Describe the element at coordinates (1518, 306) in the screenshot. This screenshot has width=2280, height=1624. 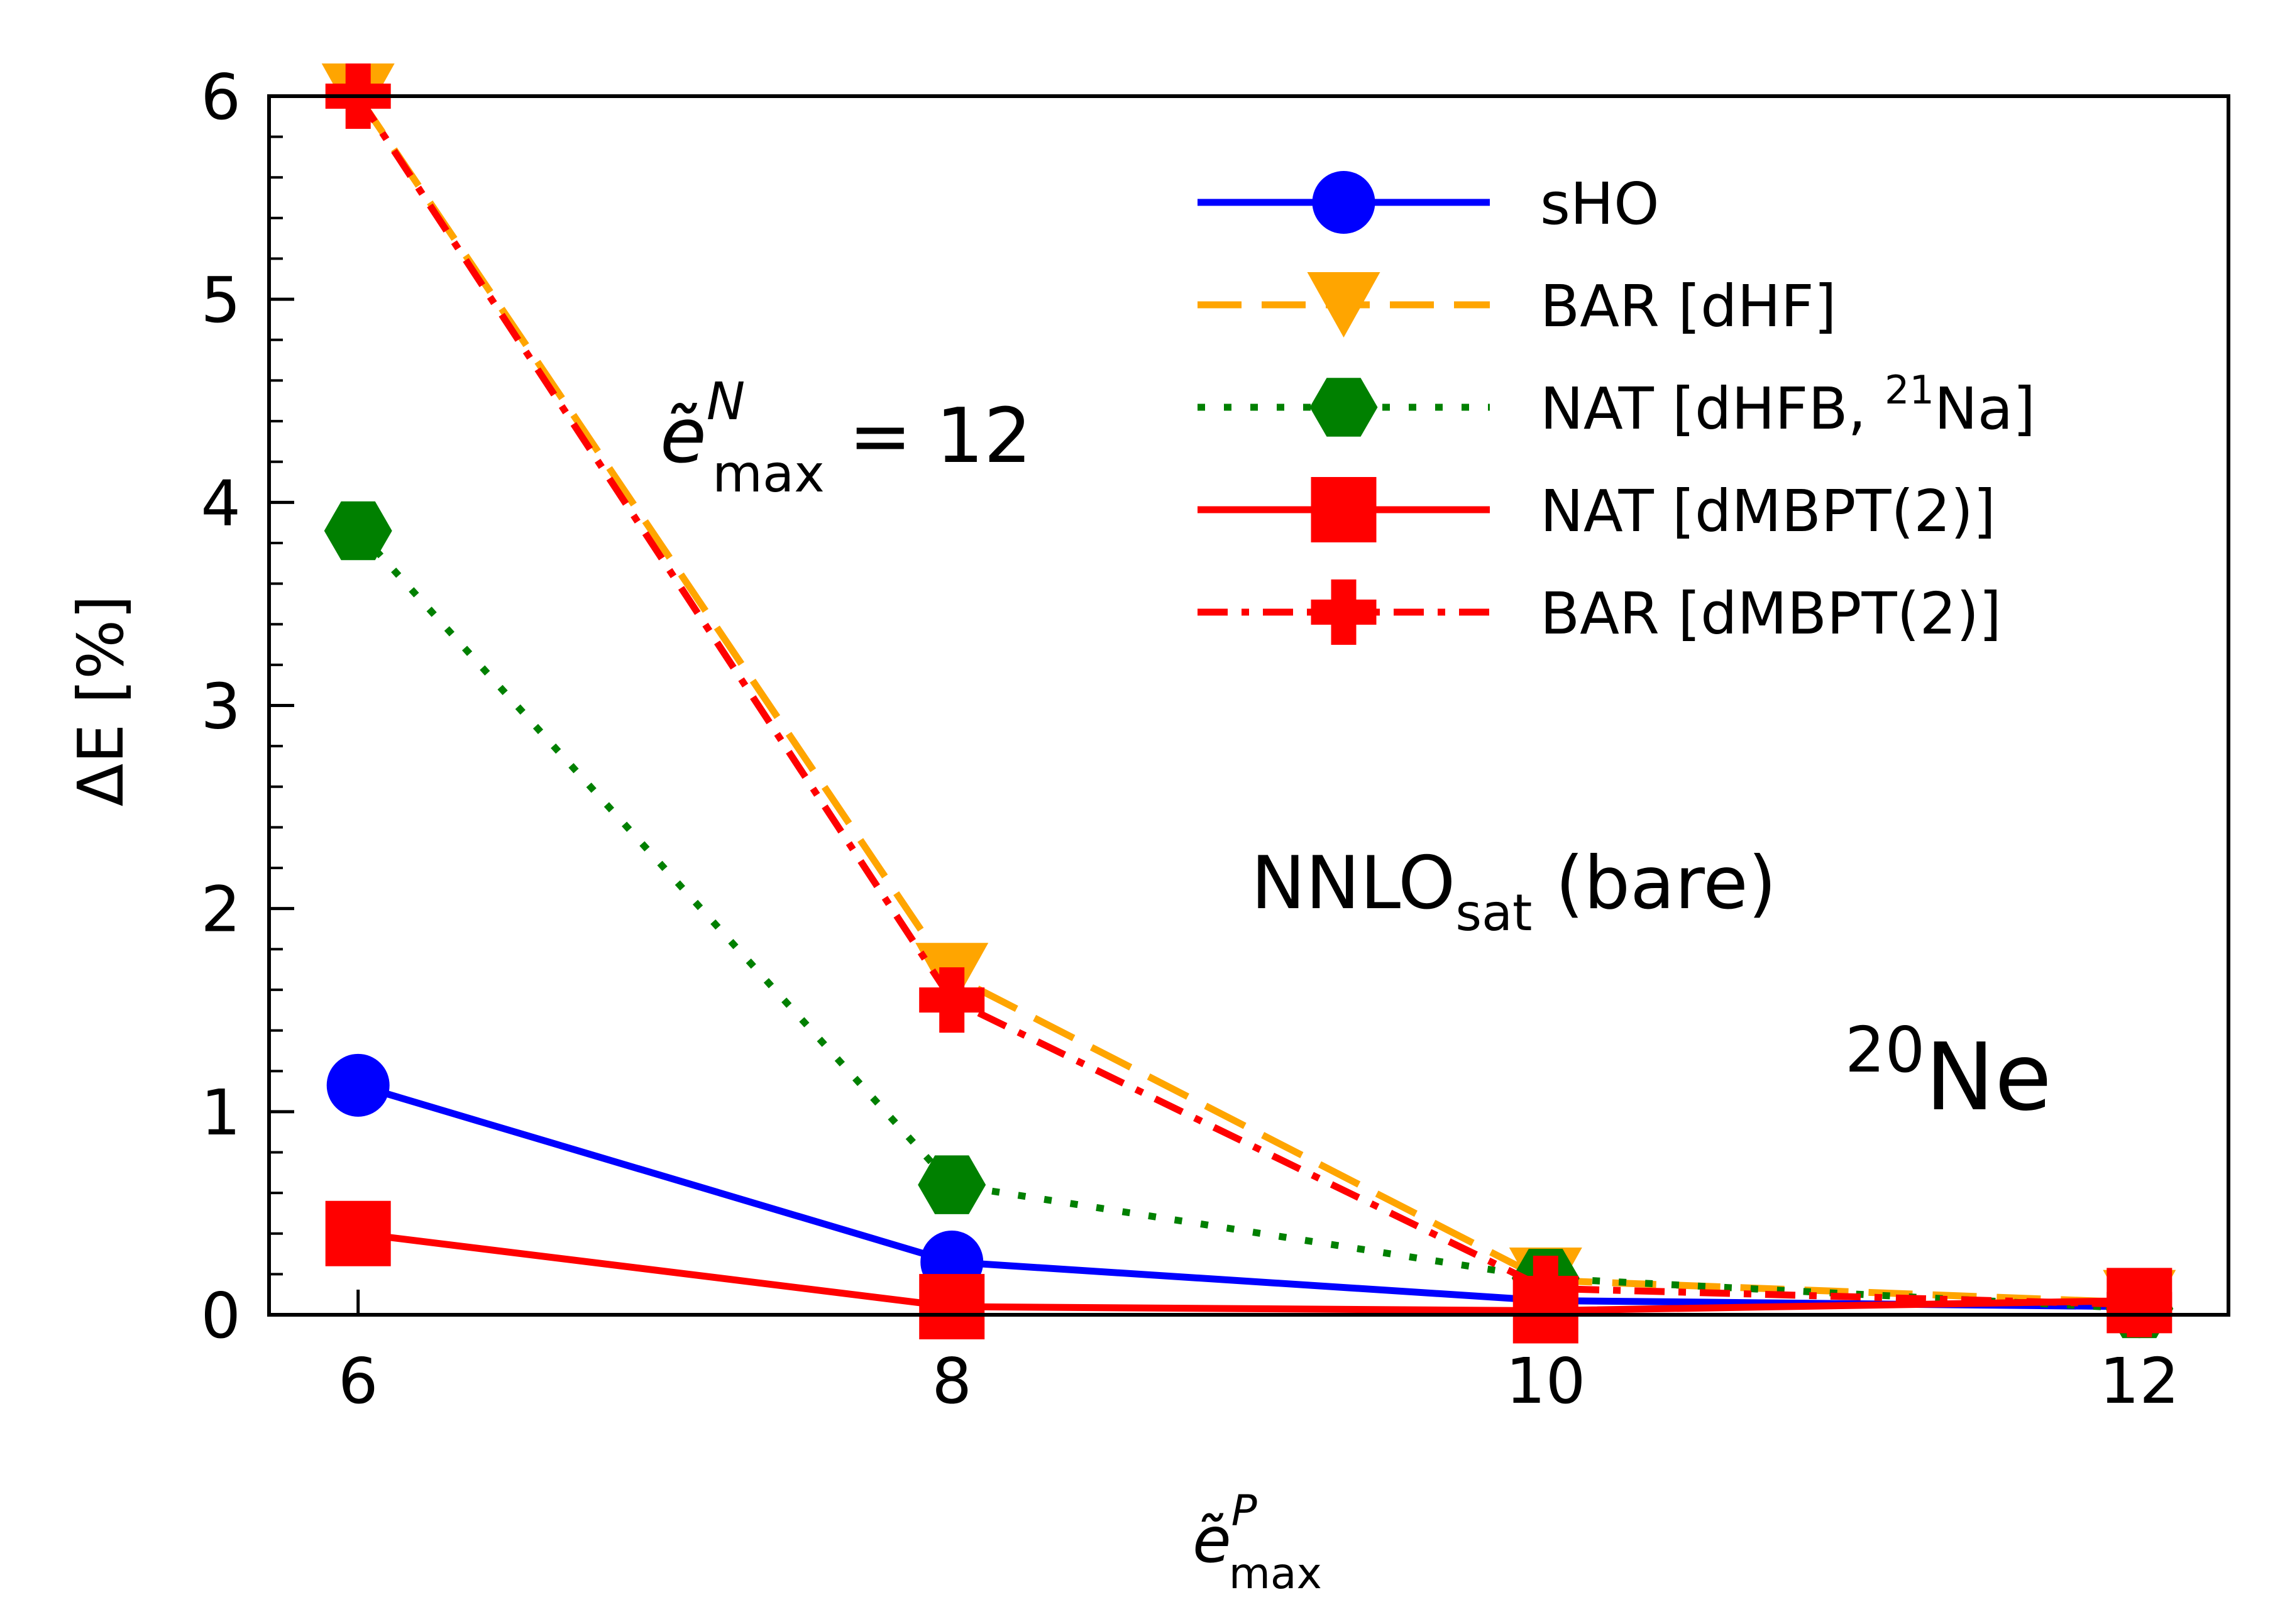
I see `legend-entry-1: BAR [dHF]` at that location.